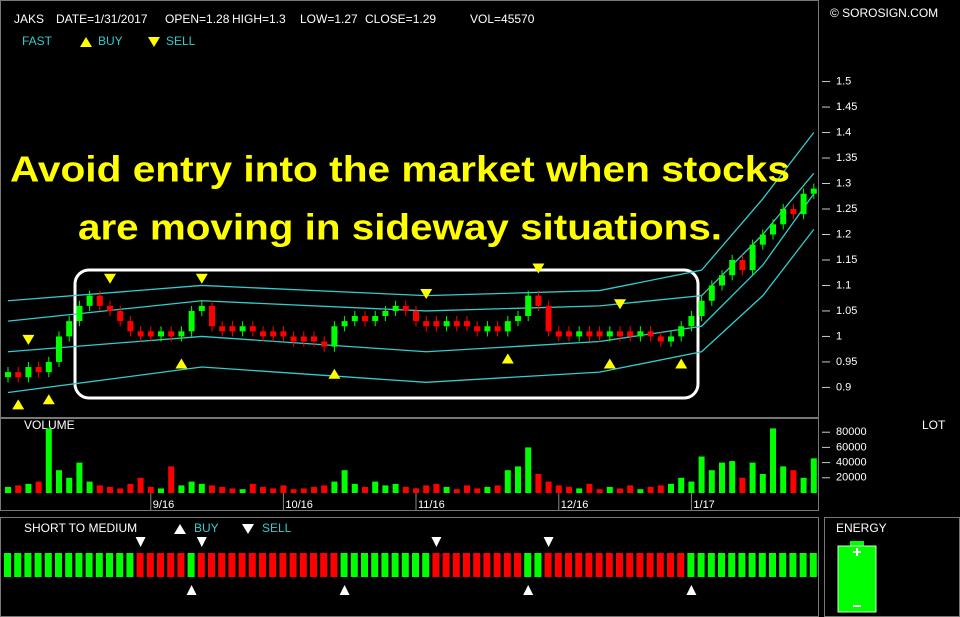  What do you see at coordinates (409, 464) in the screenshot?
I see `volume-panel` at bounding box center [409, 464].